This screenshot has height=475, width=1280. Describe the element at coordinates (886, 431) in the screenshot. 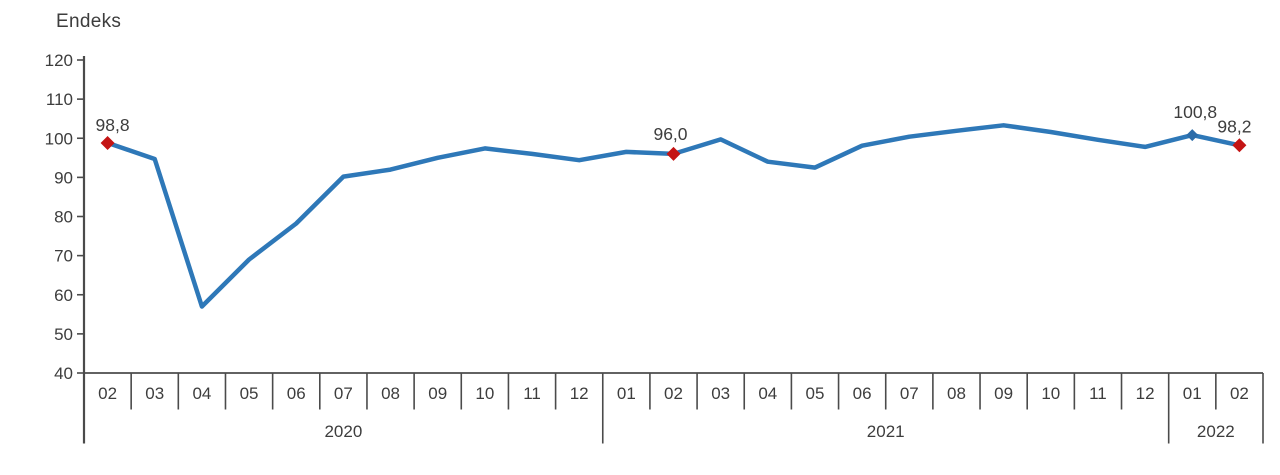

I see `year-label: 2021` at that location.